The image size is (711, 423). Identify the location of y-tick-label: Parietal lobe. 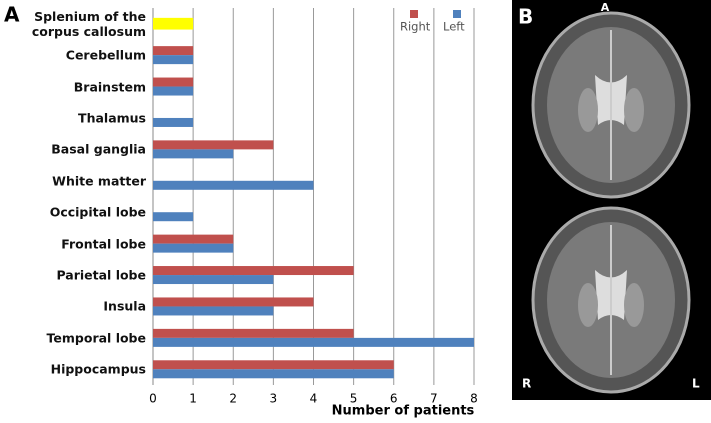
(101, 275).